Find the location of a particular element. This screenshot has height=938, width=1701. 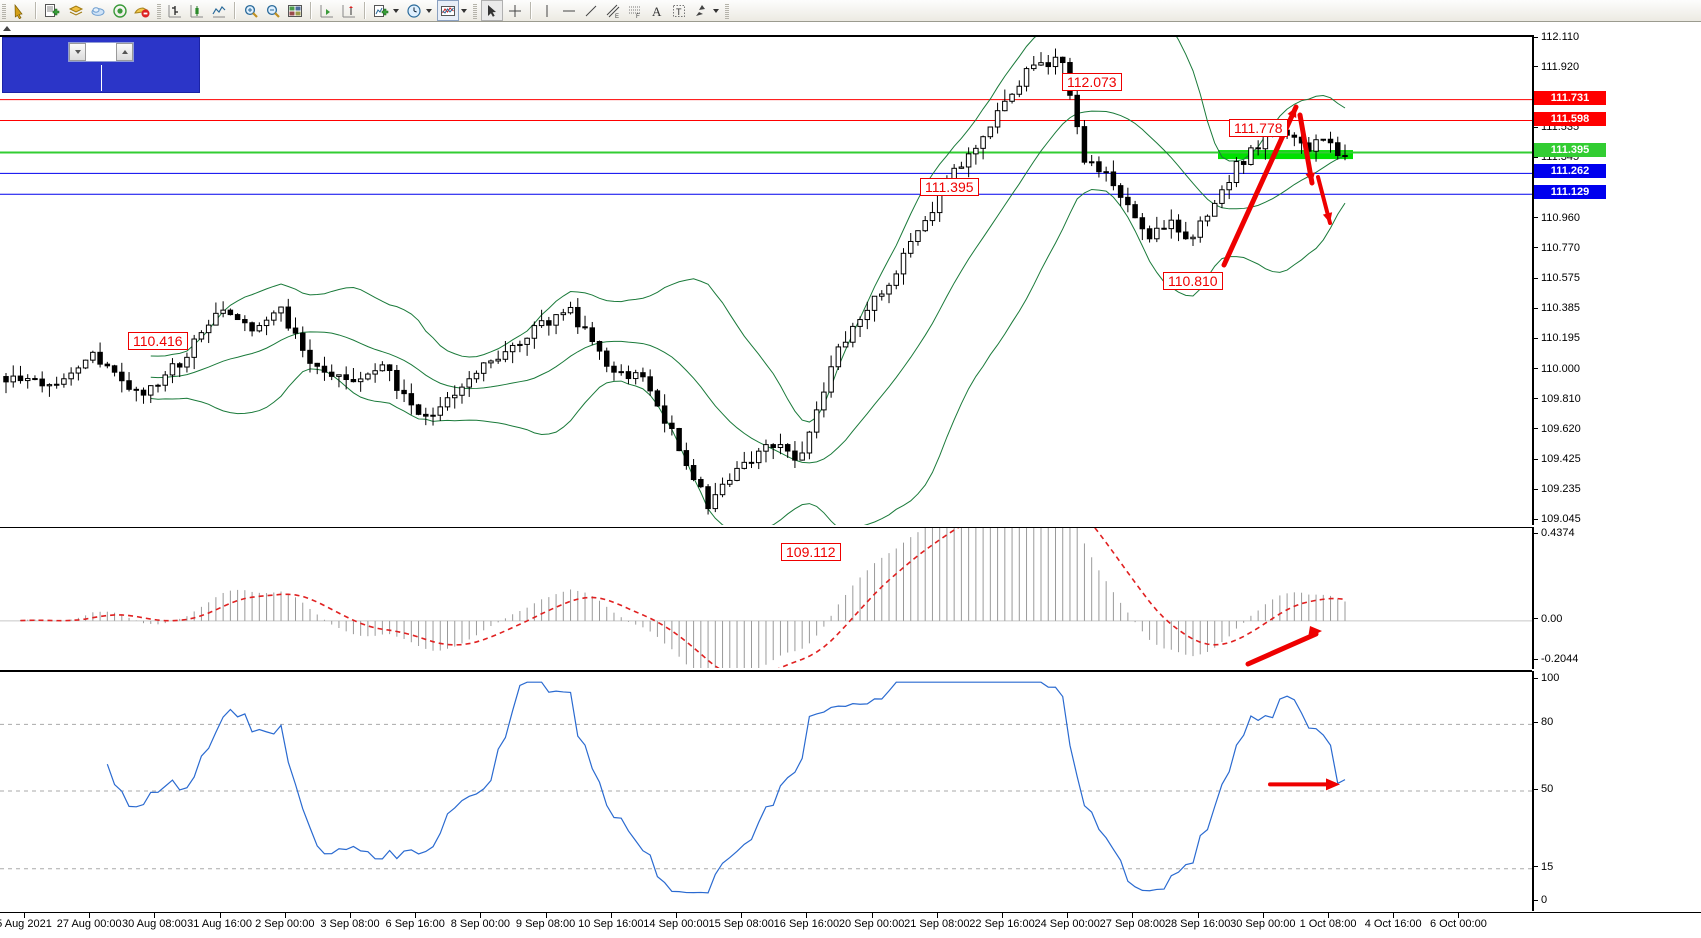

price-tick: 109.620 is located at coordinates (1557, 429).